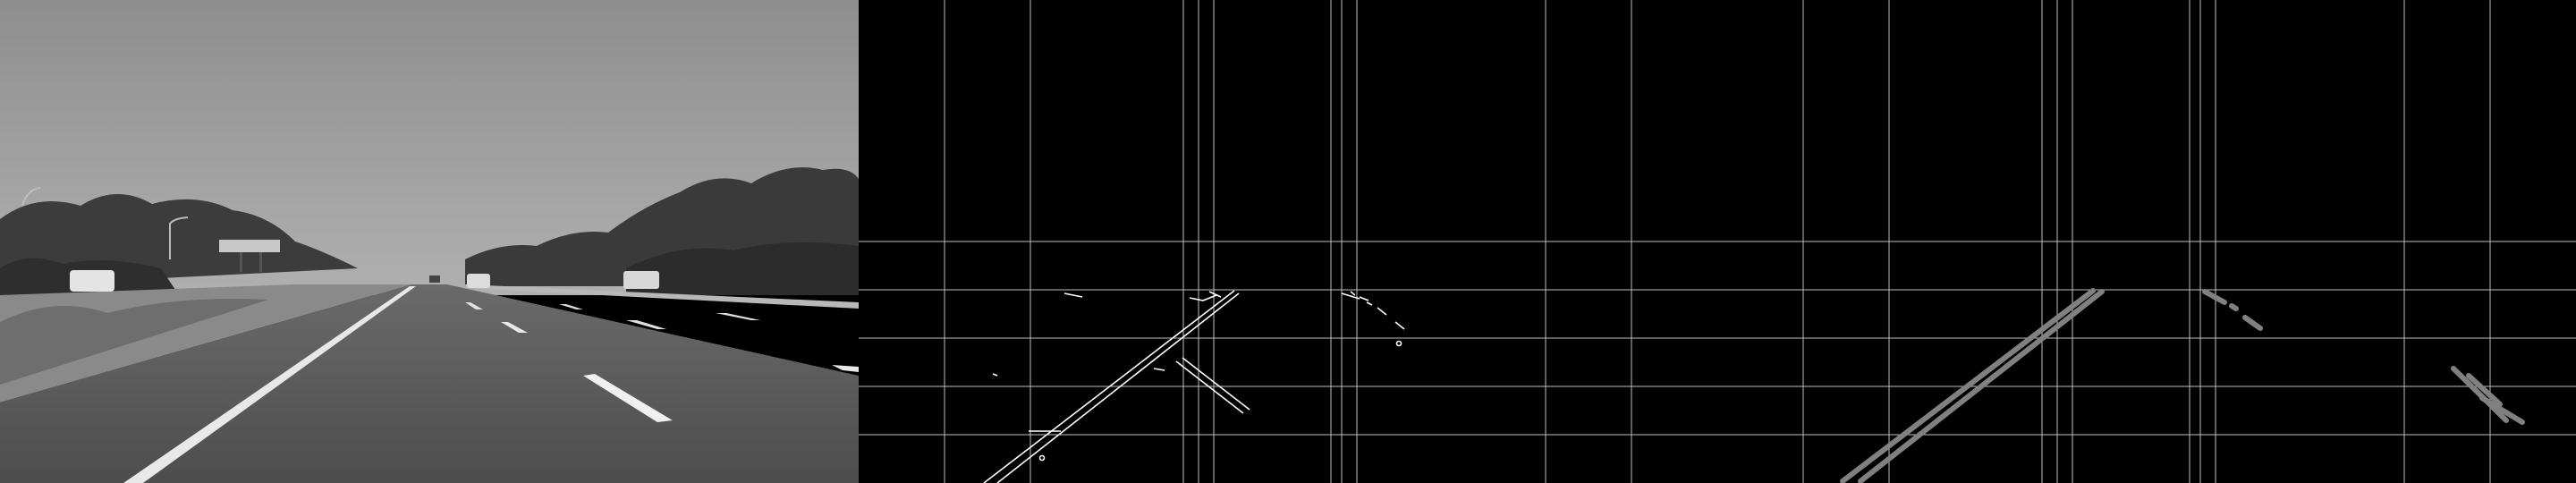 The image size is (2576, 483). I want to click on left-solid-lane-line, so click(269, 384).